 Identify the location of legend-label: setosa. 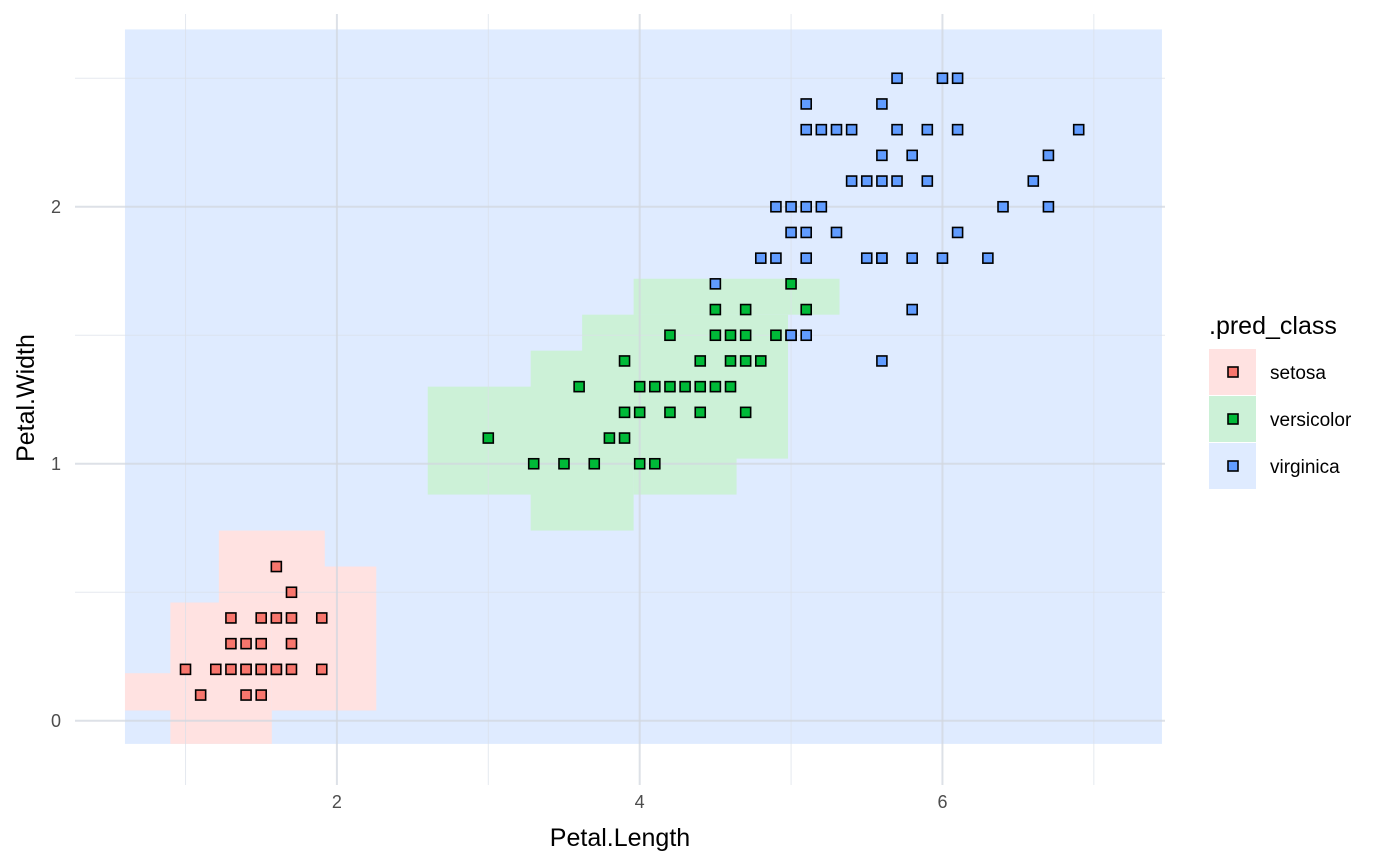
(1298, 373).